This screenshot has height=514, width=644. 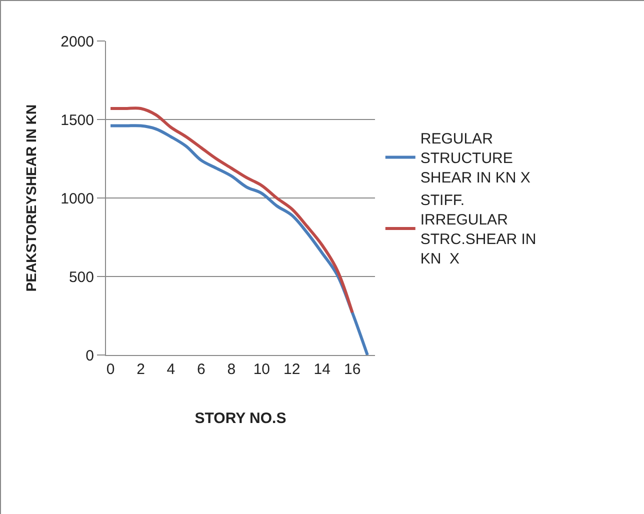 I want to click on x-tick-label: 2, so click(x=140, y=369).